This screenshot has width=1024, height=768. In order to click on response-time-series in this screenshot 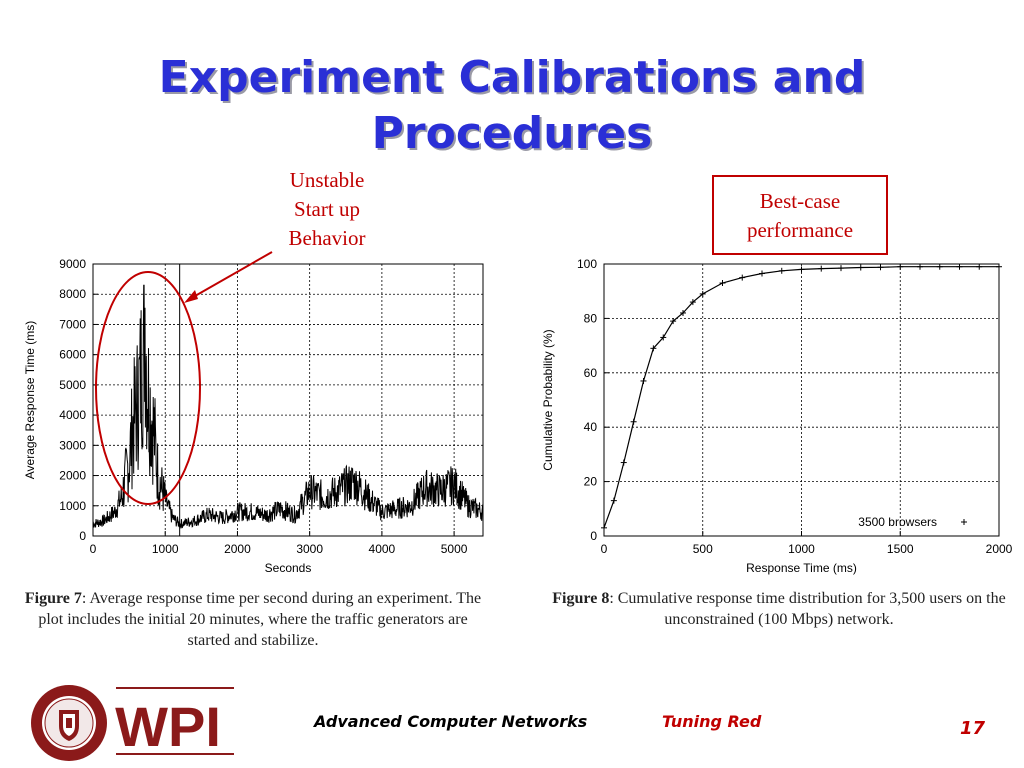, I will do `click(288, 406)`.